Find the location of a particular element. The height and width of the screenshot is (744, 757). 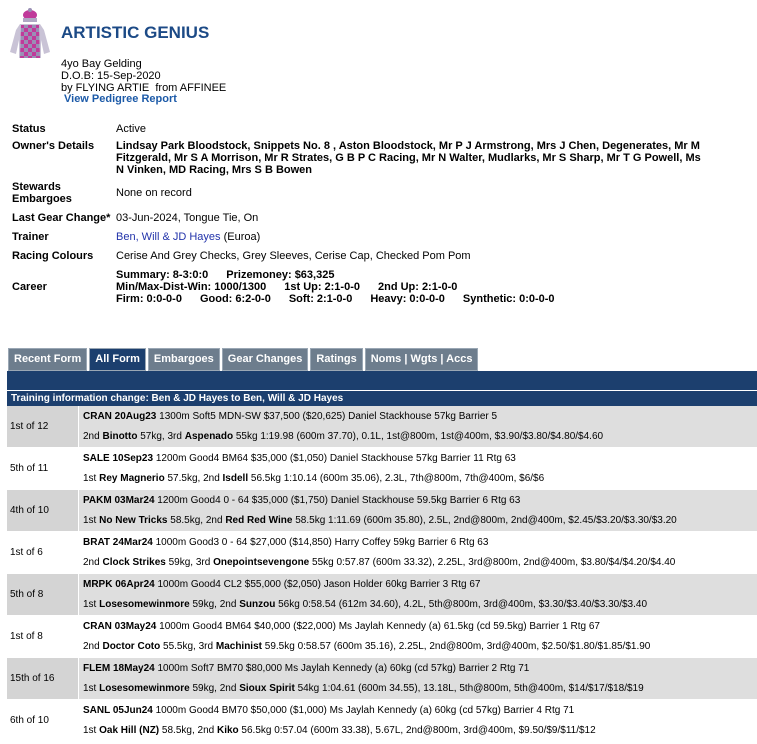

tab: Ratings is located at coordinates (336, 359).